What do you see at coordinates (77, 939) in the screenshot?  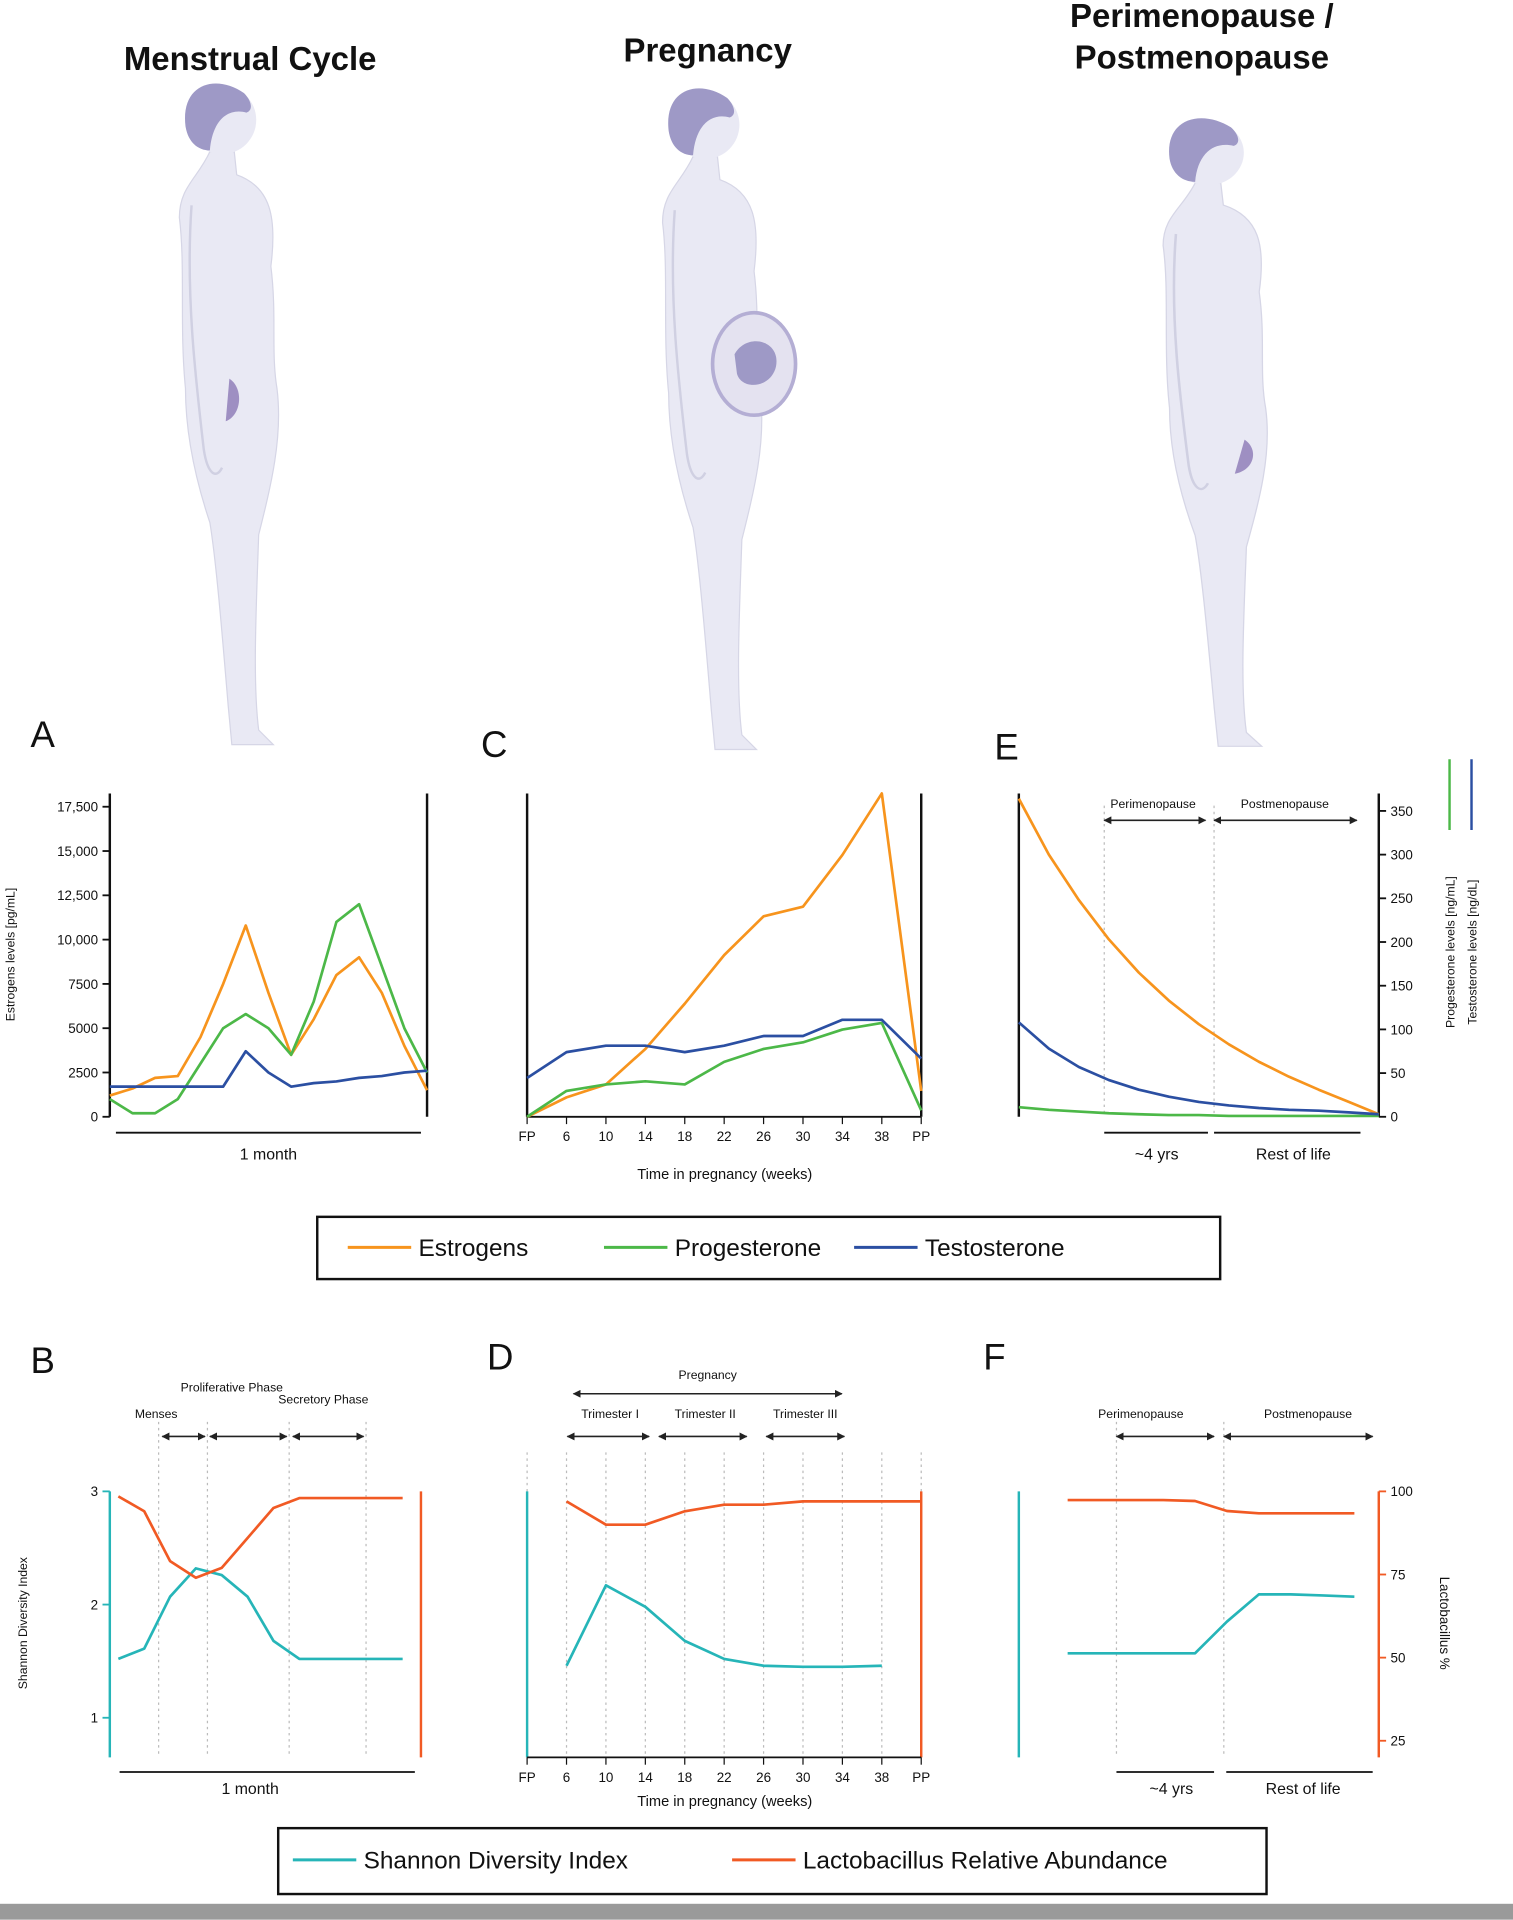 I see `y-tick-label: 10,000` at bounding box center [77, 939].